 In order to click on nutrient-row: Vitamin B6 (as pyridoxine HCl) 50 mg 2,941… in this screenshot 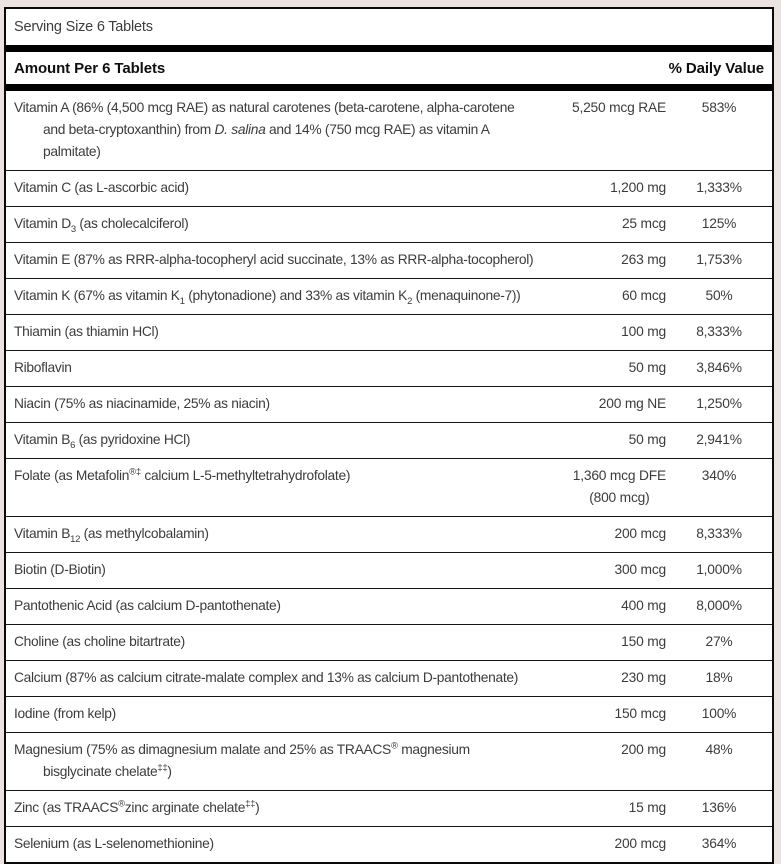, I will do `click(389, 440)`.